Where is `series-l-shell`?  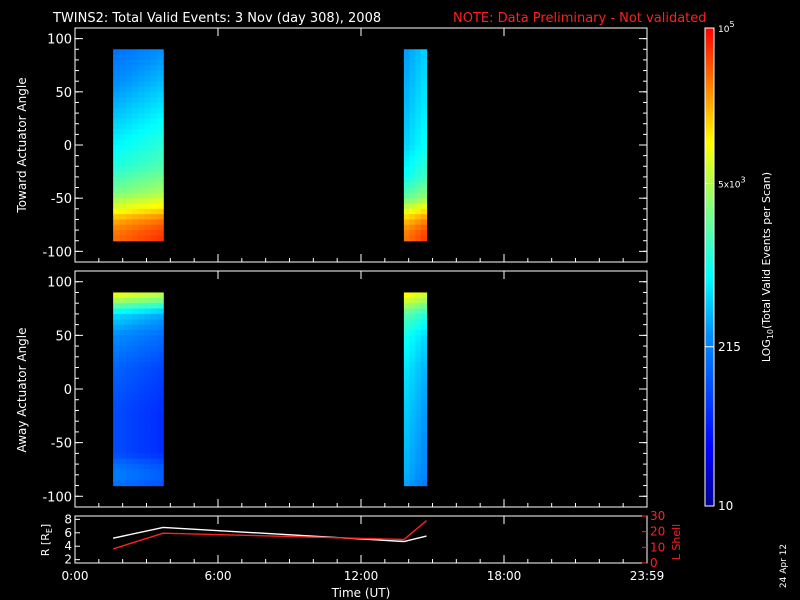 series-l-shell is located at coordinates (269, 535).